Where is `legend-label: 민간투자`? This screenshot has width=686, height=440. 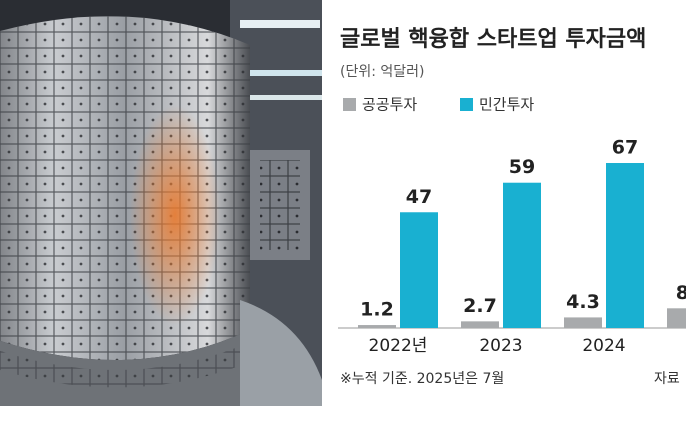
legend-label: 민간투자 is located at coordinates (506, 105).